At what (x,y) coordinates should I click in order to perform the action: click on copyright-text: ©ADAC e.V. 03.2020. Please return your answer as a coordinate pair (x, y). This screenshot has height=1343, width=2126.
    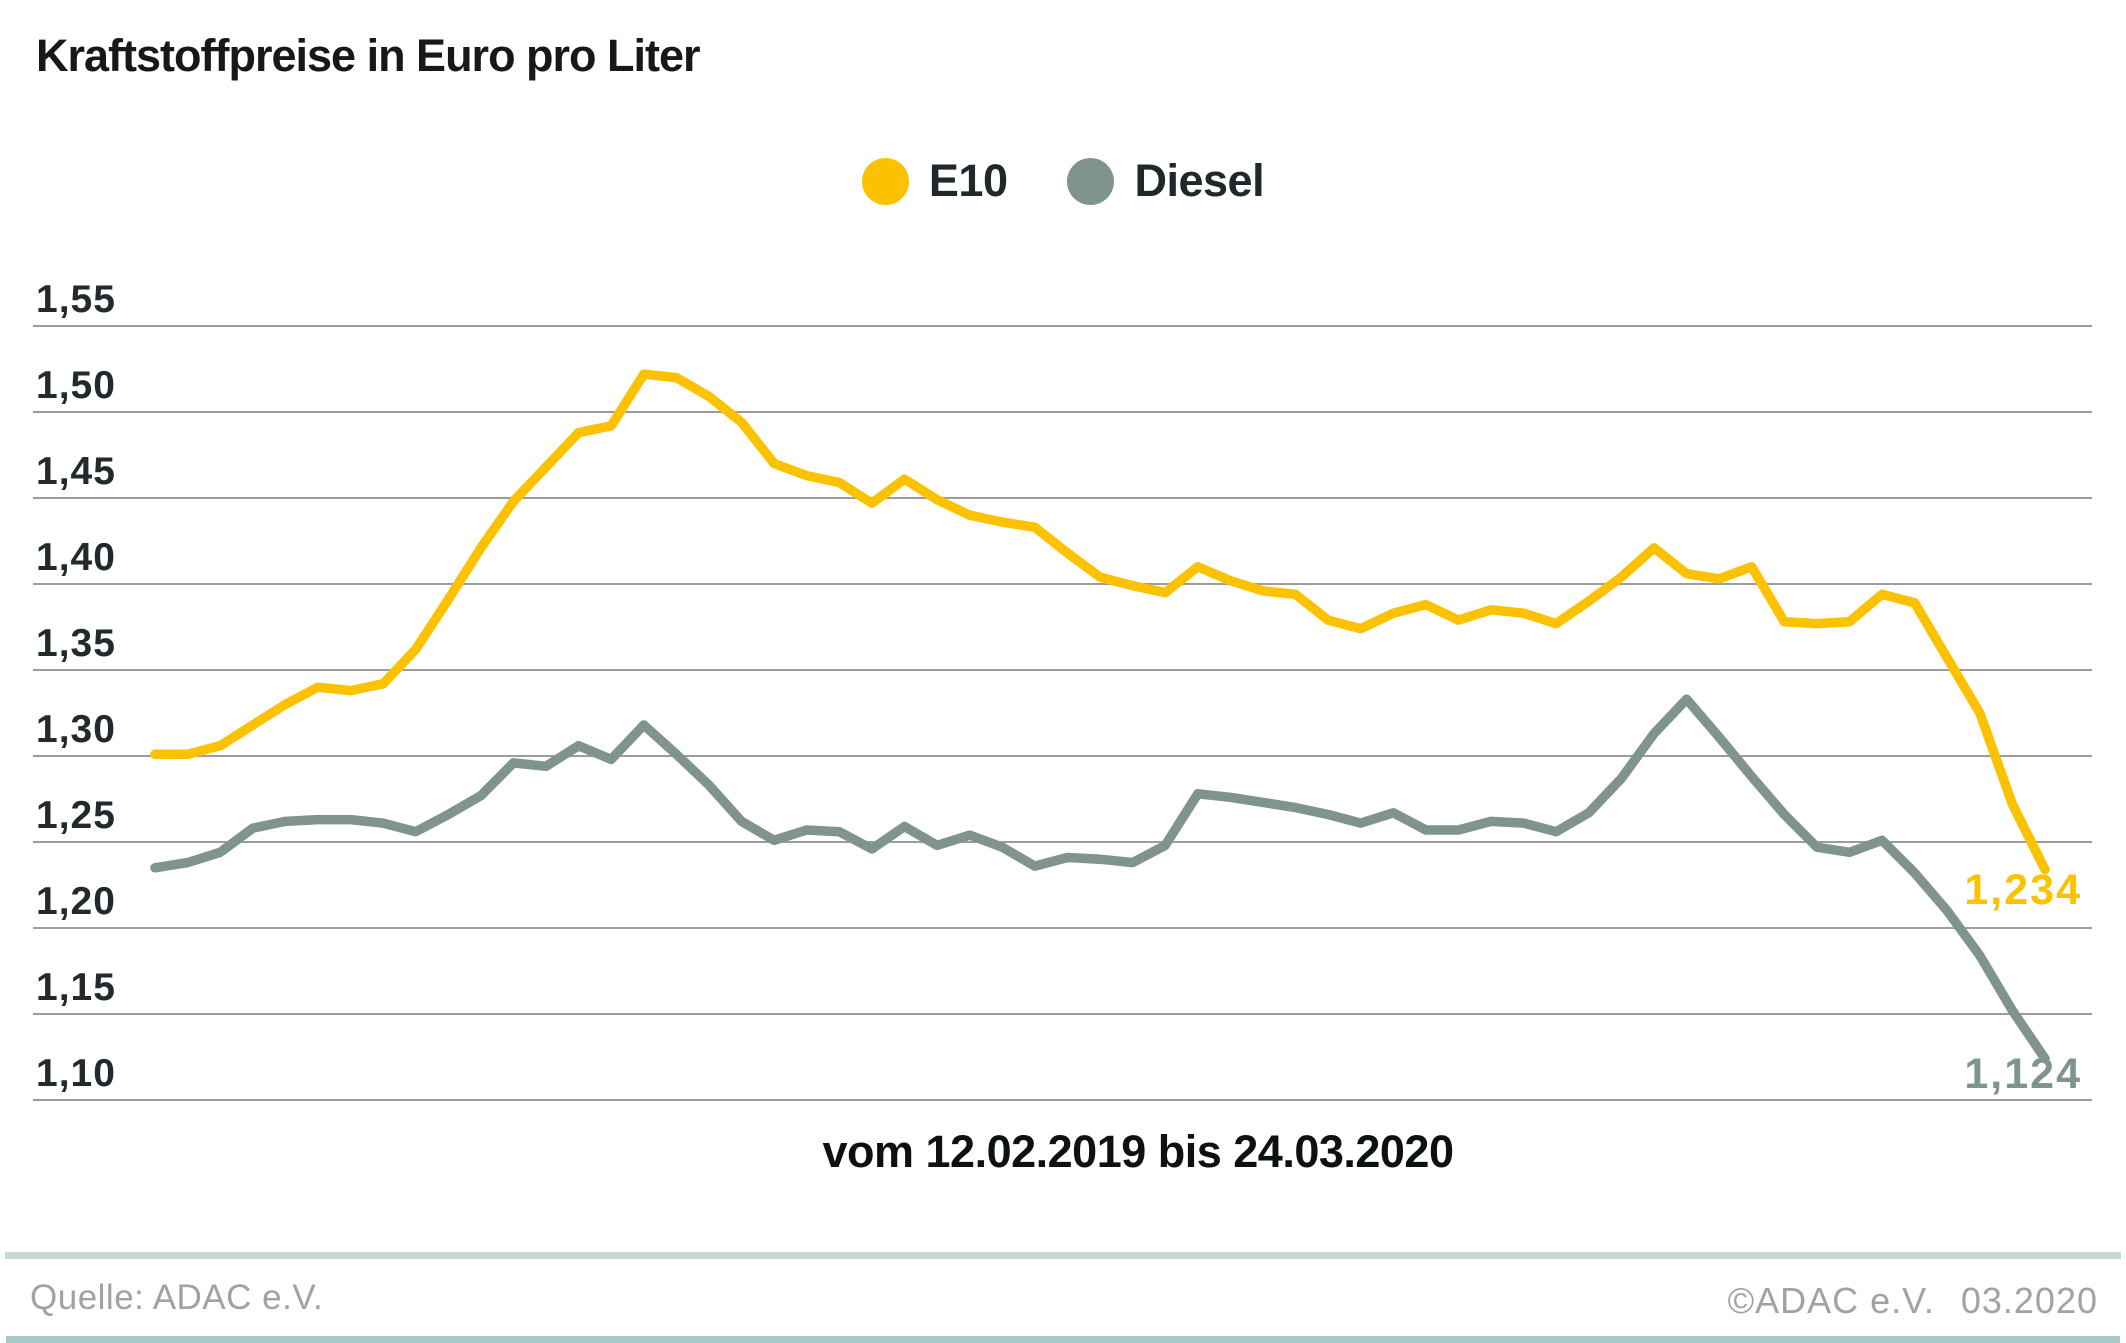
    Looking at the image, I should click on (1913, 1301).